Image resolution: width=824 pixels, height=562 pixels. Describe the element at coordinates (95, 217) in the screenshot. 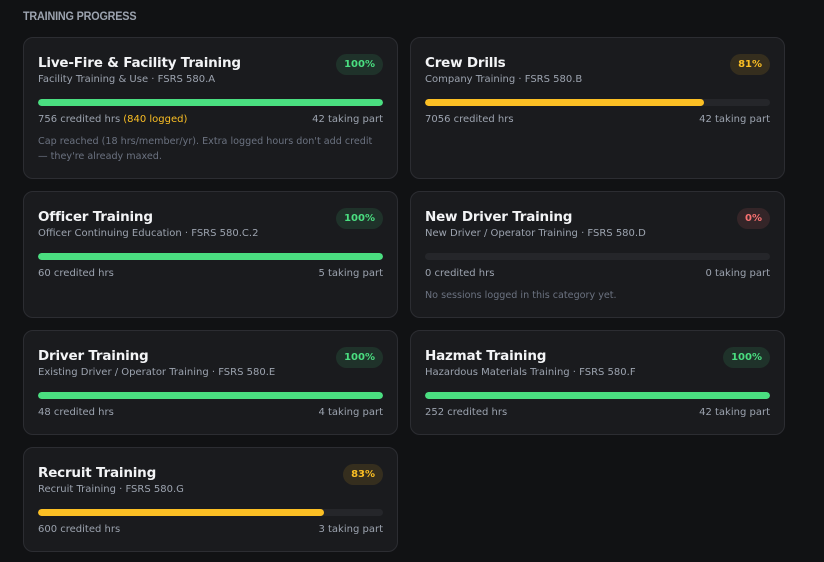

I see `card-title: Officer Training` at that location.